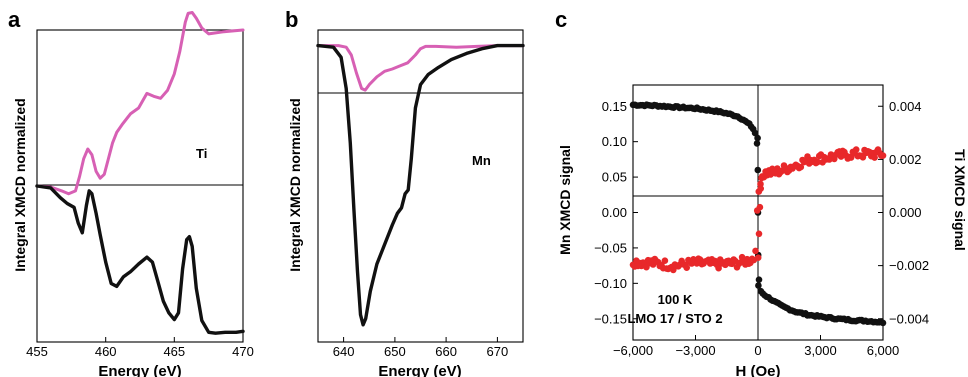 The width and height of the screenshot is (968, 377). Describe the element at coordinates (758, 370) in the screenshot. I see `panel-c-x-axis-label: H (Oe)` at that location.